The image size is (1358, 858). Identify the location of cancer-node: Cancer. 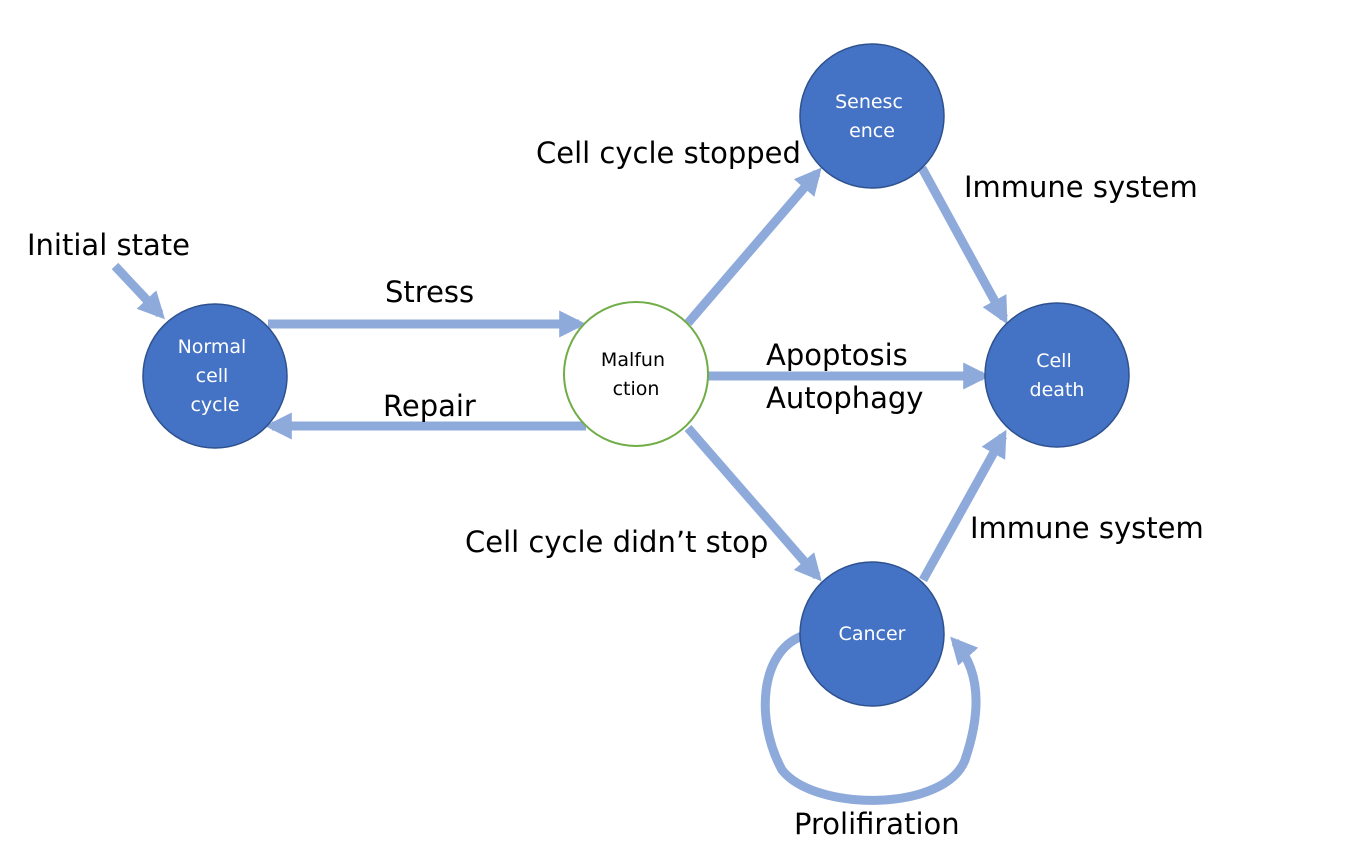
(872, 634).